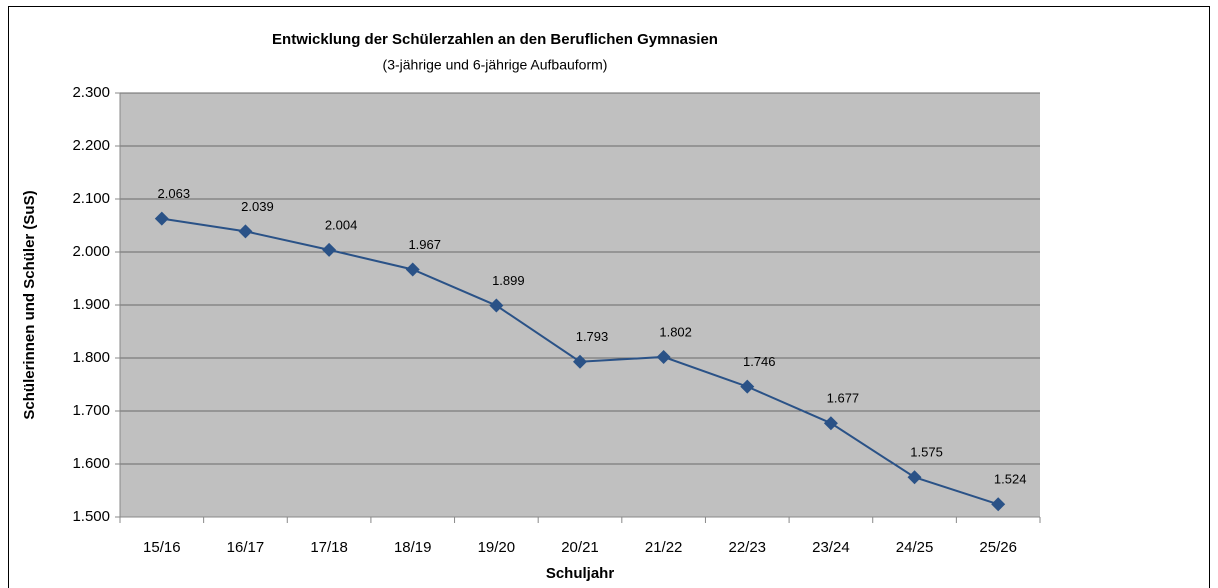  Describe the element at coordinates (91, 357) in the screenshot. I see `y-tick-label: 1.800` at that location.